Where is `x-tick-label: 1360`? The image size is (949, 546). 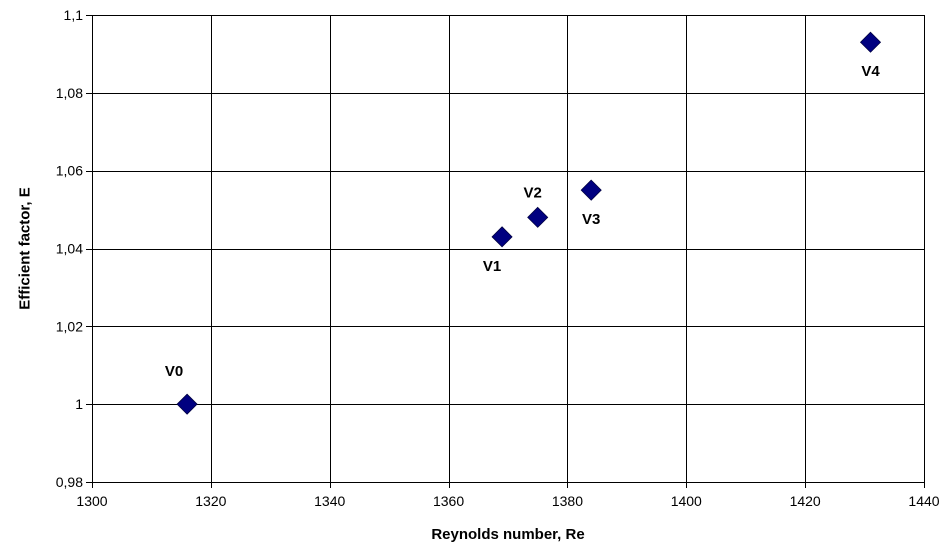 x-tick-label: 1360 is located at coordinates (448, 501).